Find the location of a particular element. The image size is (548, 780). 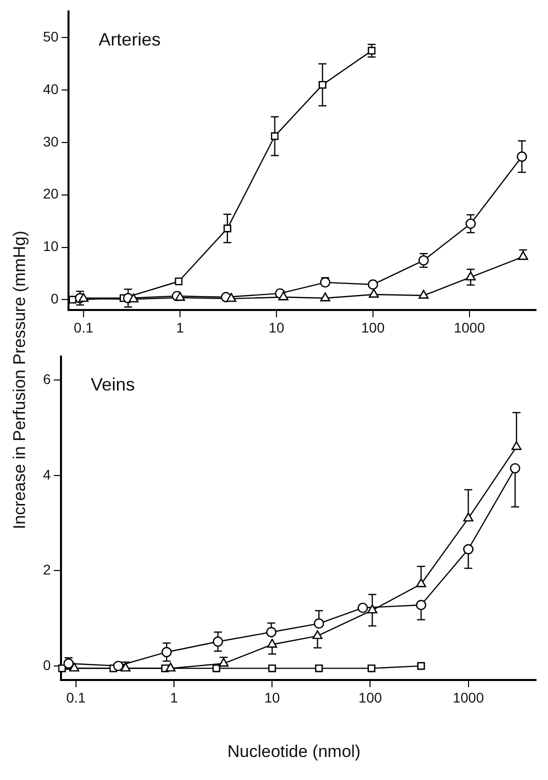

annotation: Veins is located at coordinates (112, 384).